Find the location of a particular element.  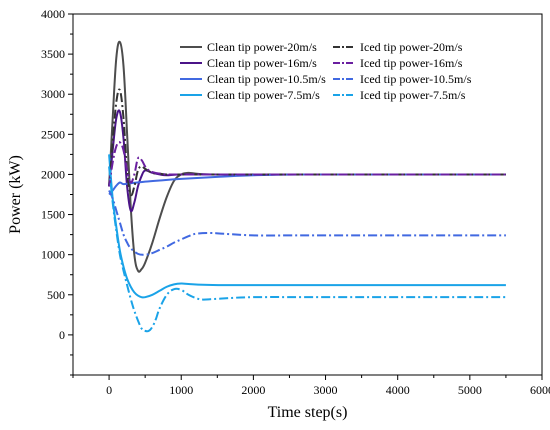

legend-label: Iced tip power-10.5m/s is located at coordinates (416, 79).